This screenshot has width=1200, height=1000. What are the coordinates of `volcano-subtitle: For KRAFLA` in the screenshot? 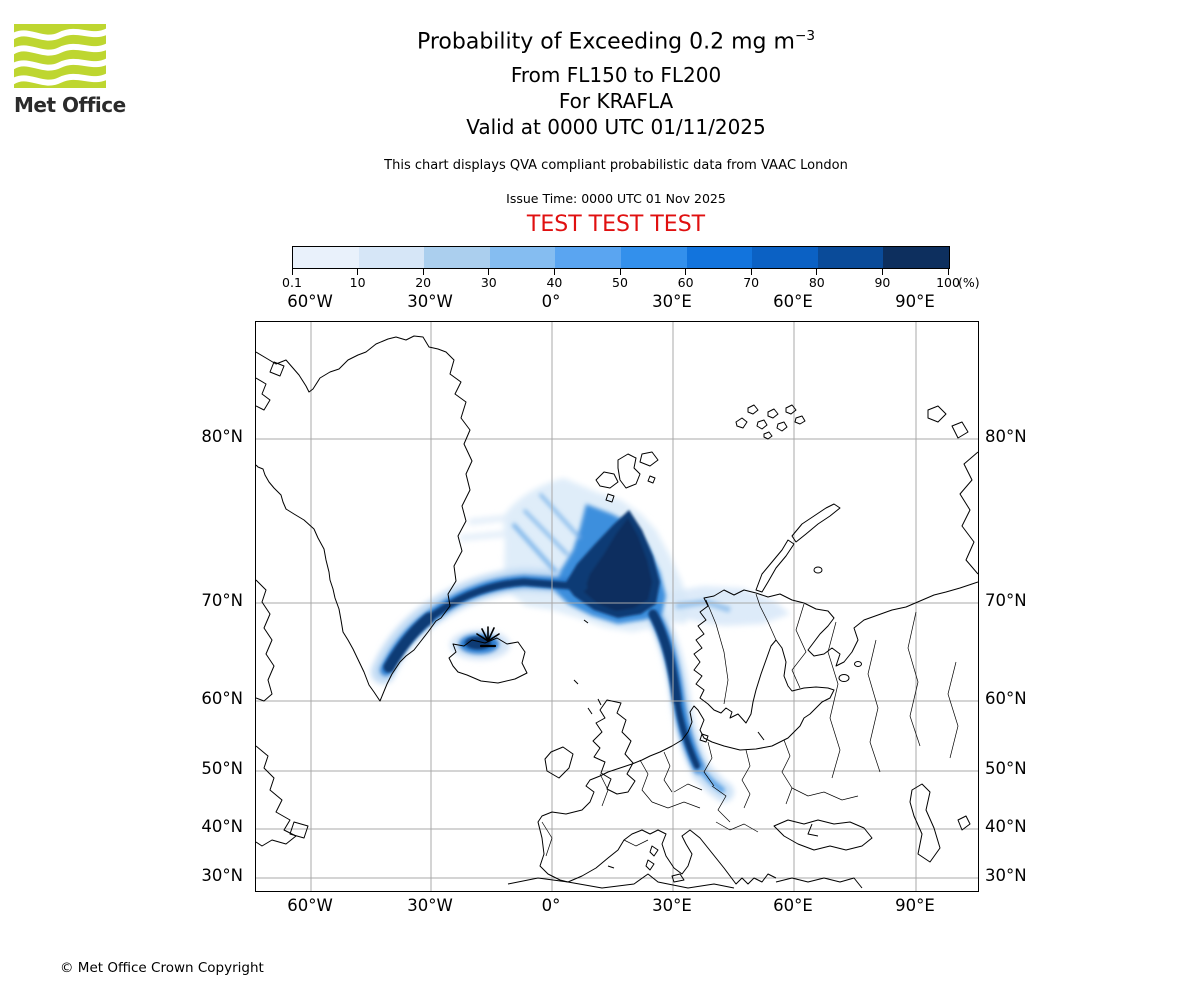 It's located at (616, 101).